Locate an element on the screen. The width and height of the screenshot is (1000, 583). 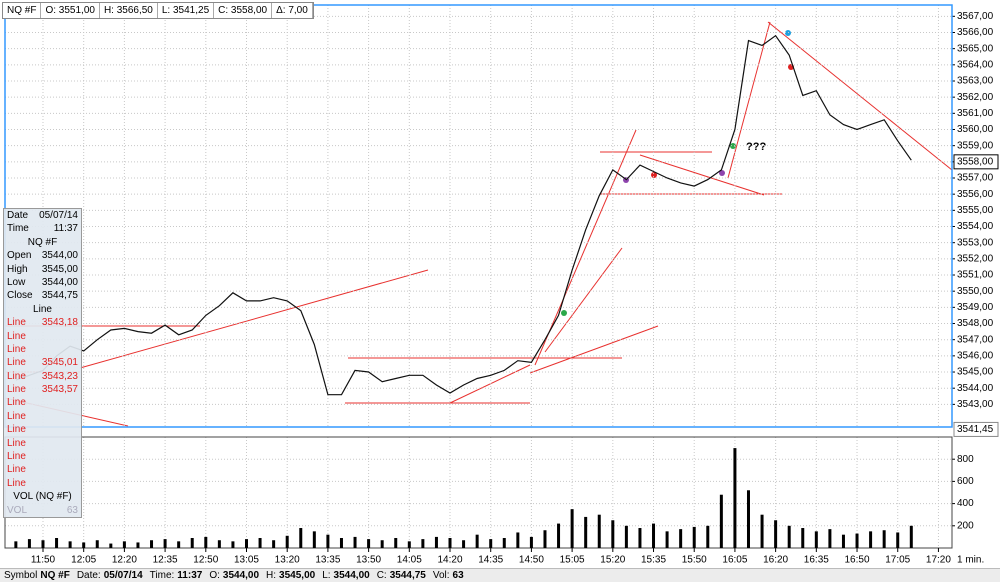
status-label: Symbol is located at coordinates (21, 575).